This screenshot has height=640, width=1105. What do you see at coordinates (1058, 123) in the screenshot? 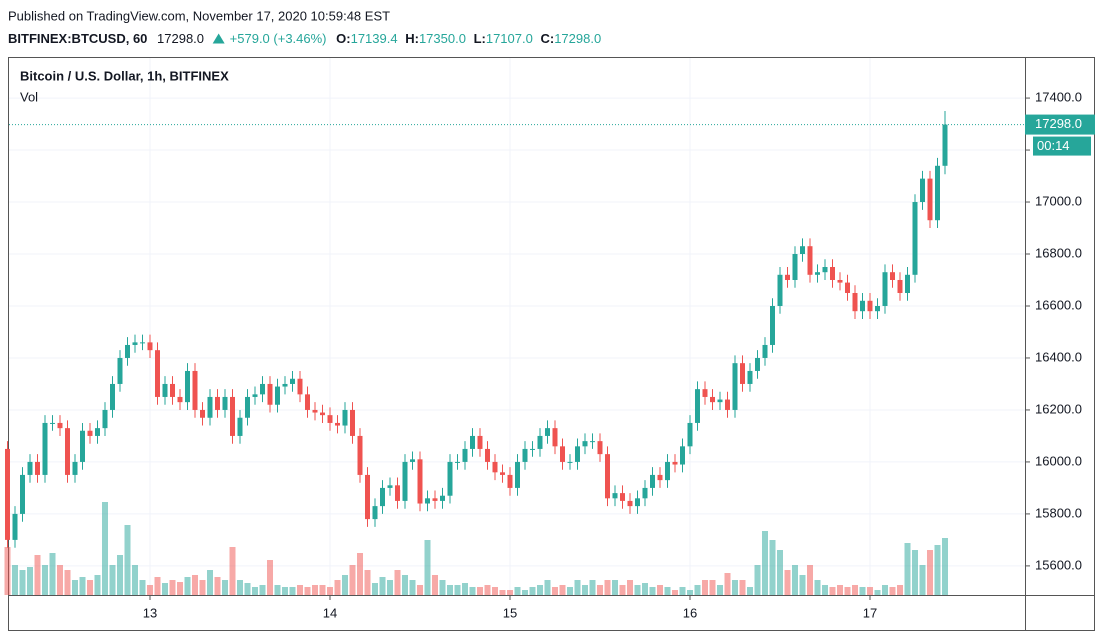
I see `last-price-label: 17298.0` at bounding box center [1058, 123].